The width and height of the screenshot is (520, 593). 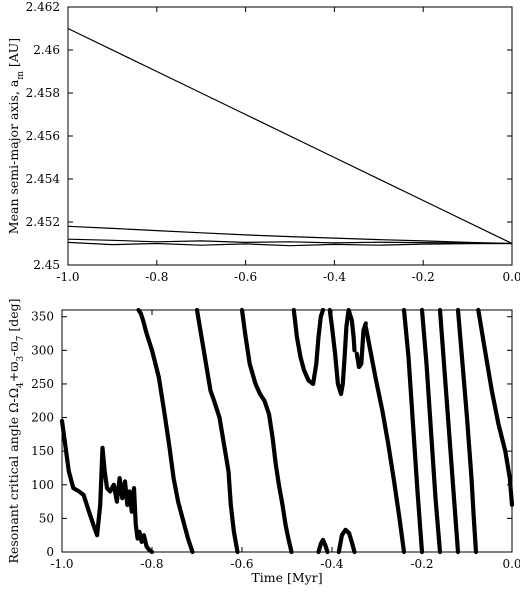 What do you see at coordinates (42, 485) in the screenshot?
I see `y-tick-label: 100` at bounding box center [42, 485].